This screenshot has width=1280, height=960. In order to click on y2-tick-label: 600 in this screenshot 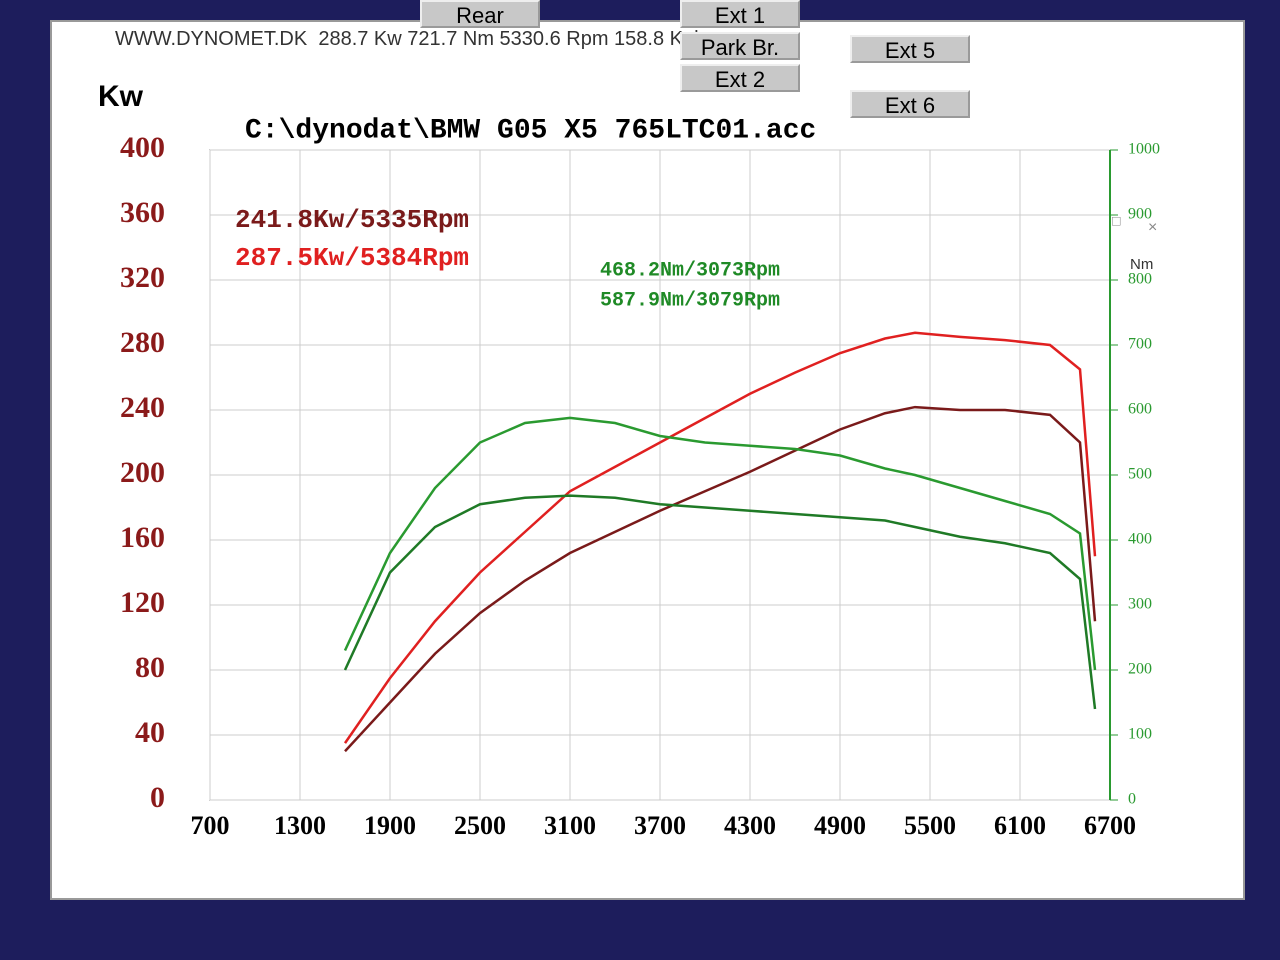, I will do `click(1140, 409)`.